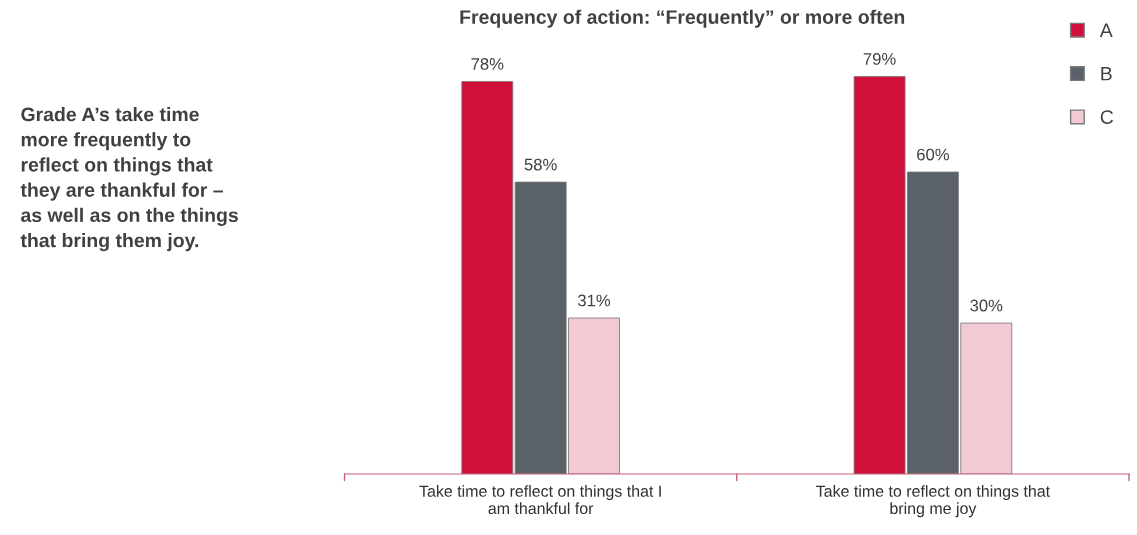 This screenshot has height=535, width=1137. I want to click on text: Grade A’s take time more frequently to reflect on things that they are thankful for – as well as on the things that bring them joy., so click(129, 179).